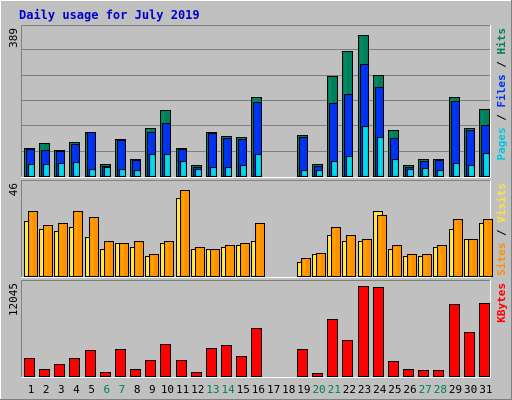 The width and height of the screenshot is (512, 400). What do you see at coordinates (42, 253) in the screenshot?
I see `bar-visits-day-2-highlight` at bounding box center [42, 253].